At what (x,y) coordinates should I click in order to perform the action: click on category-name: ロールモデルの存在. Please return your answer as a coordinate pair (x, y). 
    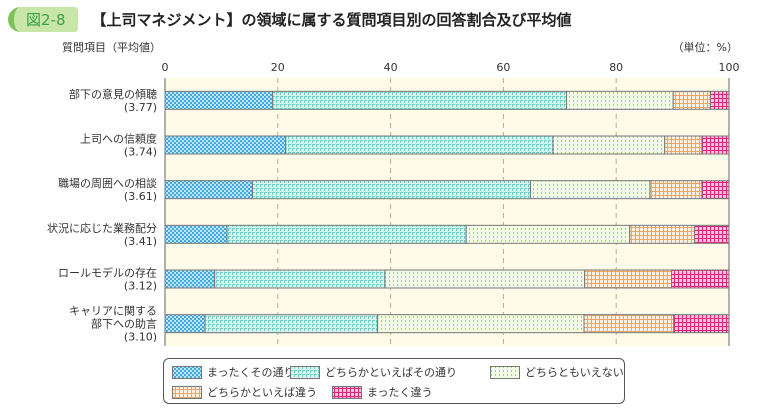
    Looking at the image, I should click on (107, 273).